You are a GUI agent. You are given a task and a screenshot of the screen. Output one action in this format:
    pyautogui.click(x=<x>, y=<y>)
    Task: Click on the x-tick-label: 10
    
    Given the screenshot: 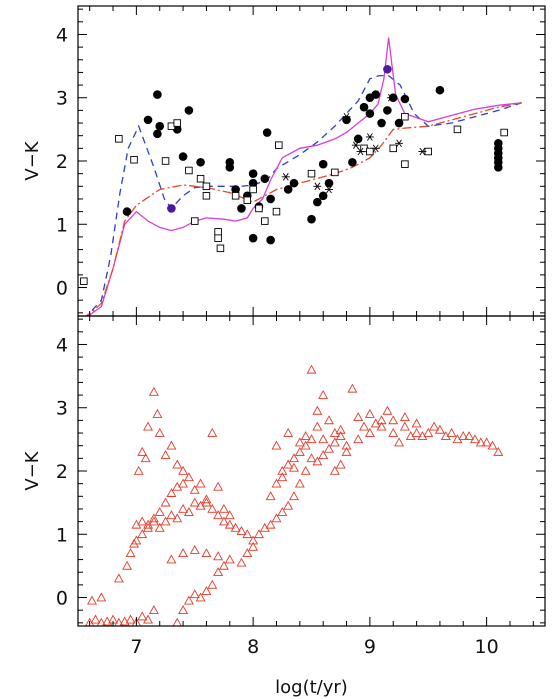 What is the action you would take?
    pyautogui.click(x=487, y=647)
    